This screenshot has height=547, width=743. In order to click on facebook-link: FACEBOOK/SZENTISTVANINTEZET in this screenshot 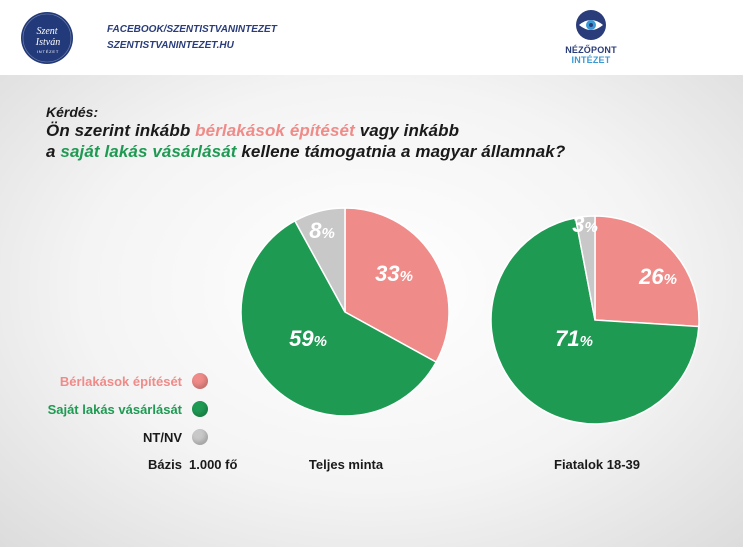, I will do `click(192, 29)`.